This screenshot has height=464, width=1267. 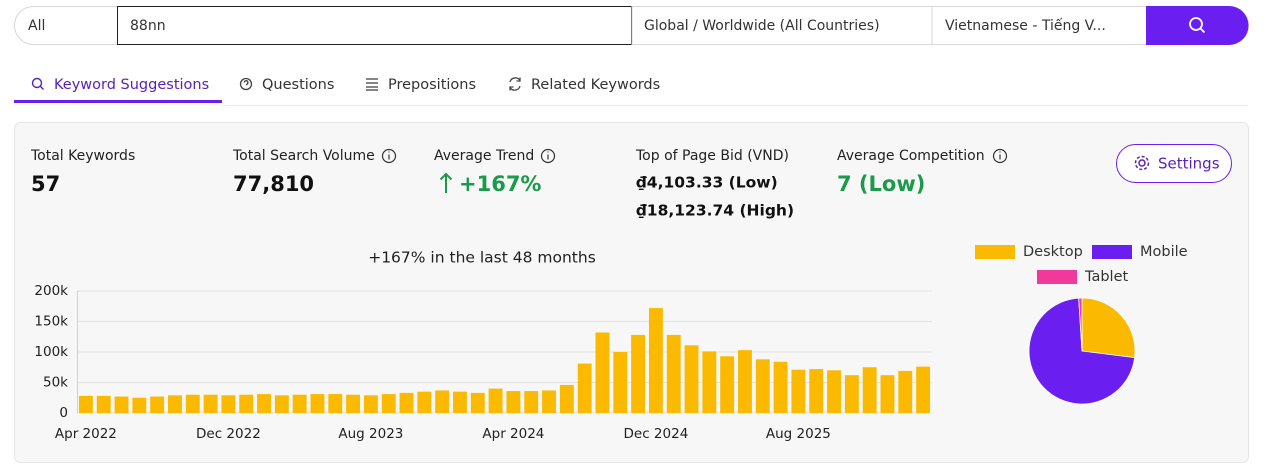 I want to click on stat-value: 57, so click(x=45, y=184).